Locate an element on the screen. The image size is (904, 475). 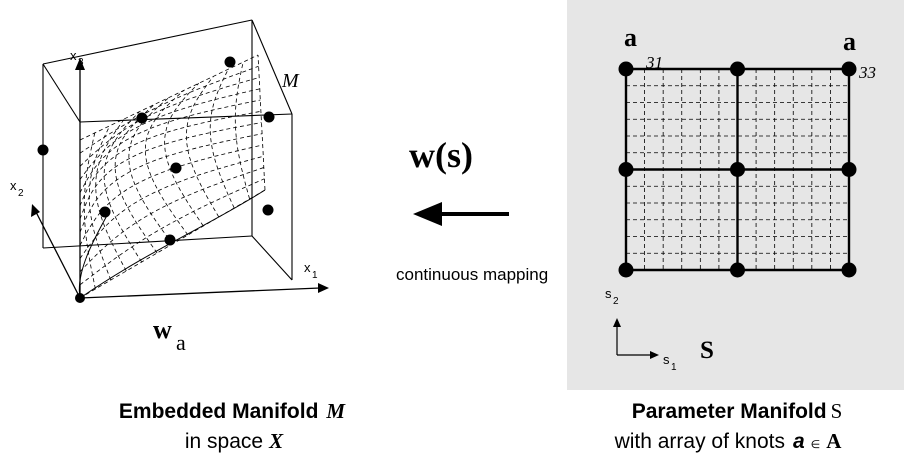
x2-axis-label: x is located at coordinates (13, 185).